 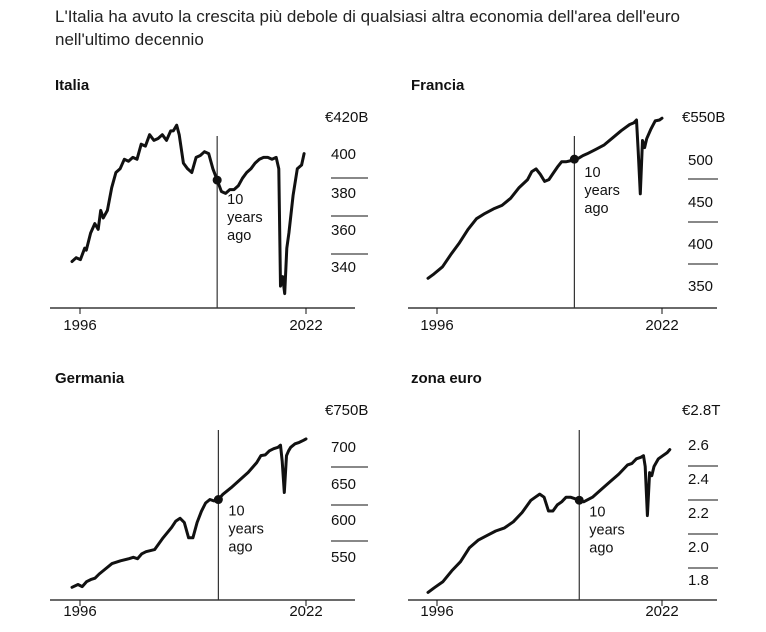 I want to click on y-tick-label: 550, so click(x=343, y=557).